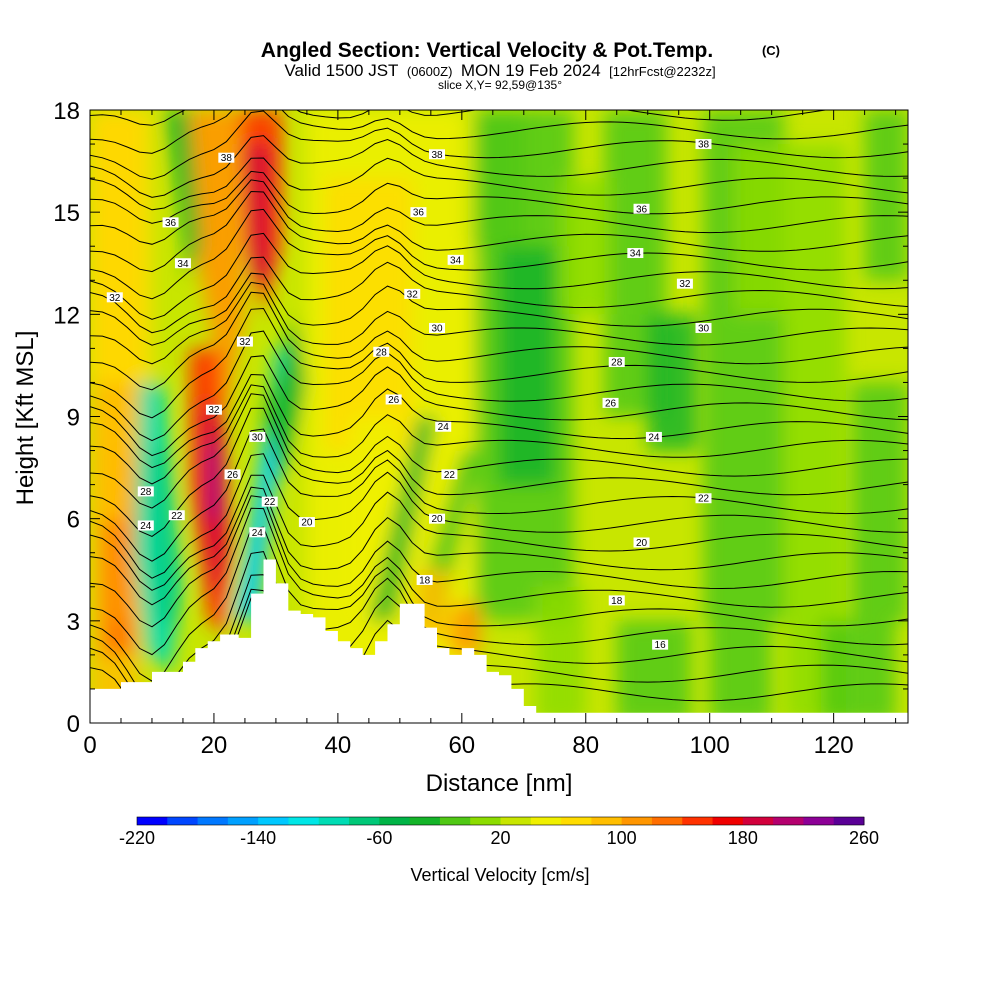 This screenshot has width=1000, height=1000. I want to click on y-tick-label: 12, so click(66, 315).